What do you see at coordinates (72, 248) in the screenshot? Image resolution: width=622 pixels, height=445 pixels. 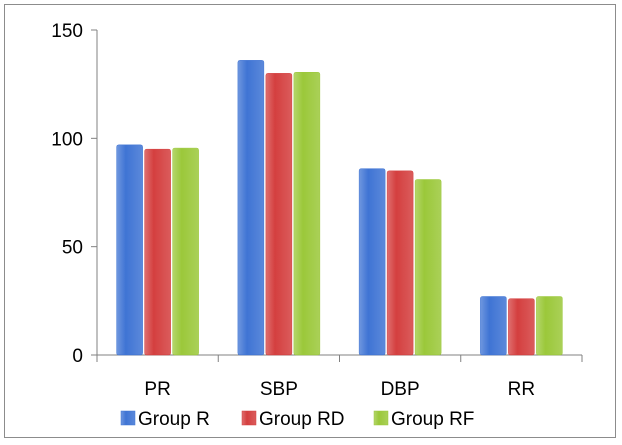 I see `y-tick-label: 50` at bounding box center [72, 248].